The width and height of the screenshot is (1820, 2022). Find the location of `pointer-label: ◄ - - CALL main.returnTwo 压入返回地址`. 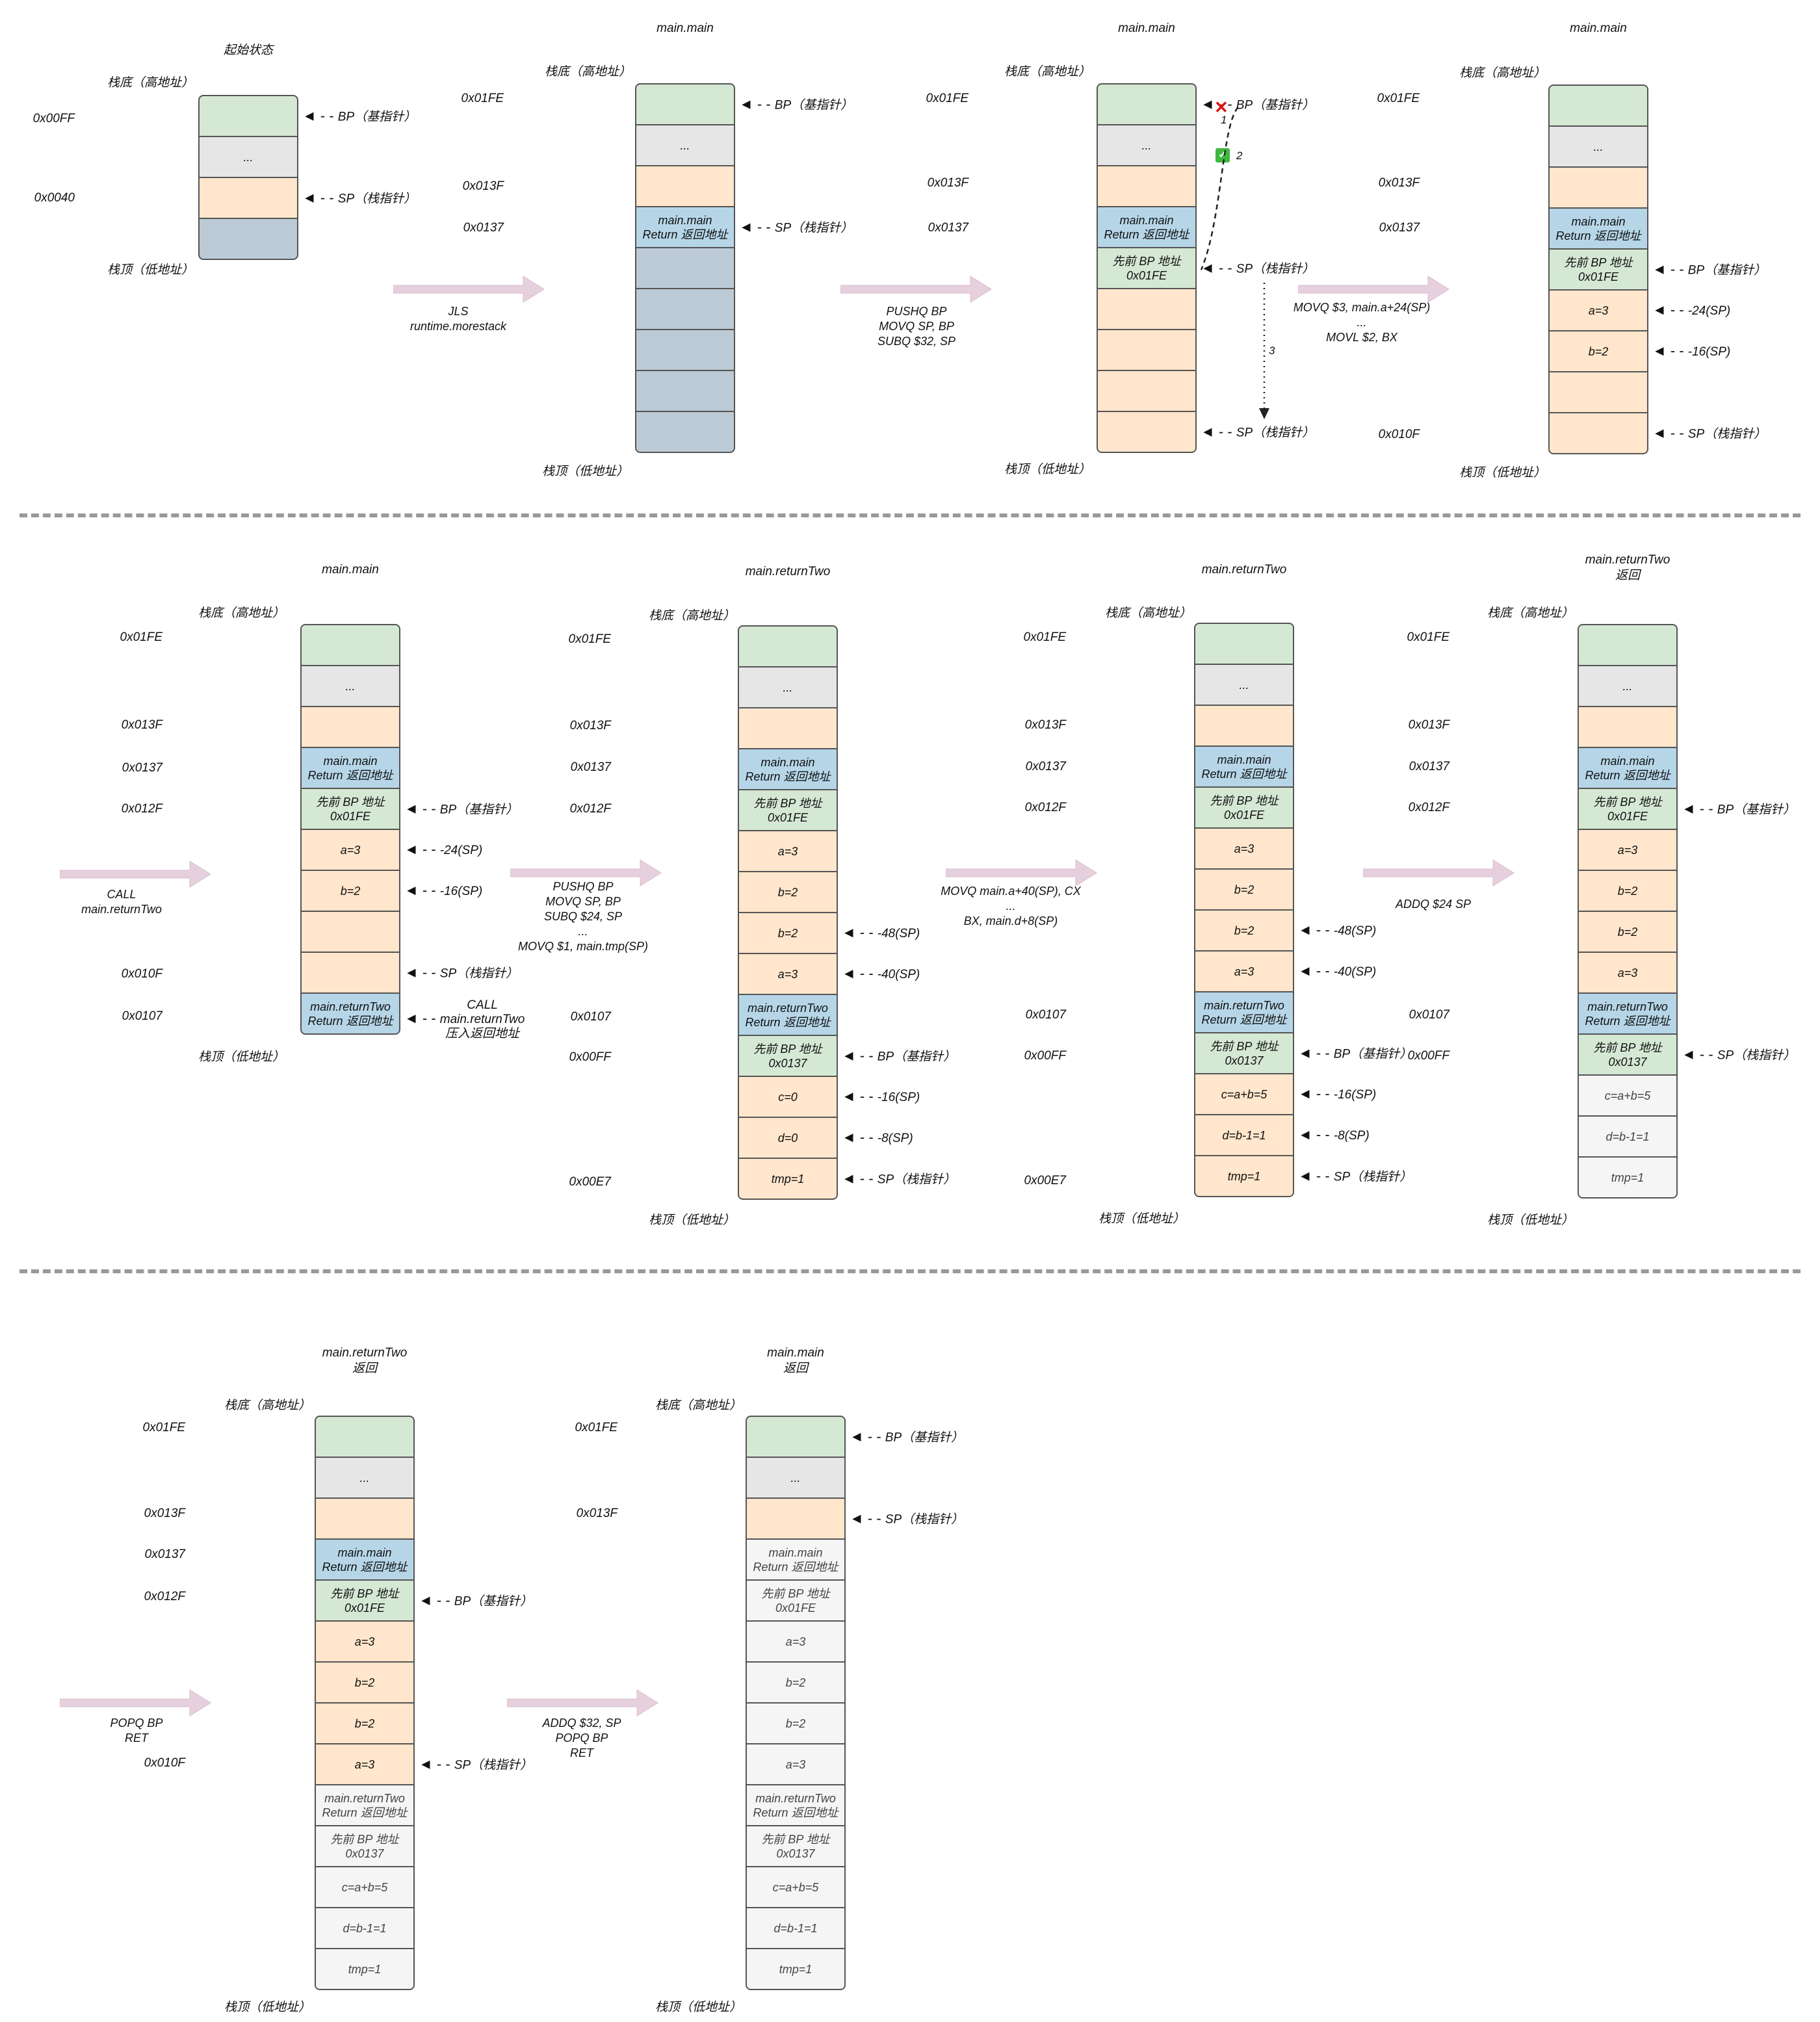

pointer-label: ◄ - - CALL main.returnTwo 压入返回地址 is located at coordinates (465, 1020).